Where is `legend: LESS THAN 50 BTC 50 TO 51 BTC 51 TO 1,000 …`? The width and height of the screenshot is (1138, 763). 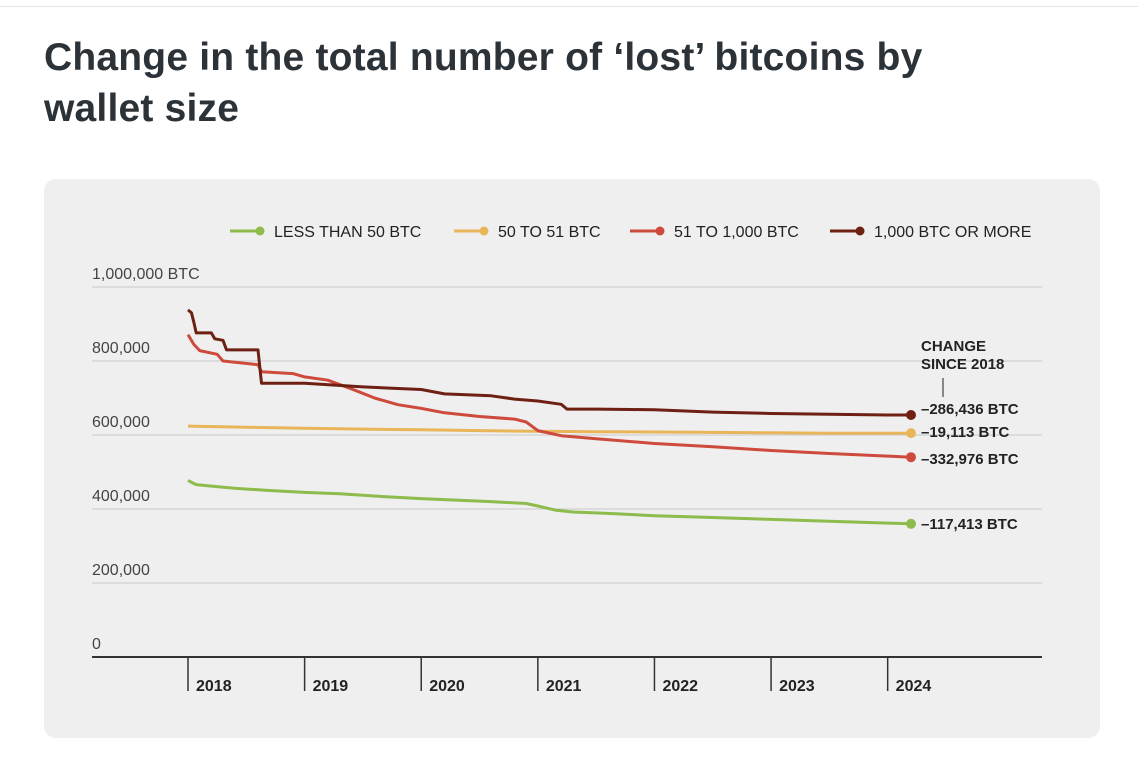 legend: LESS THAN 50 BTC 50 TO 51 BTC 51 TO 1,000 … is located at coordinates (630, 232).